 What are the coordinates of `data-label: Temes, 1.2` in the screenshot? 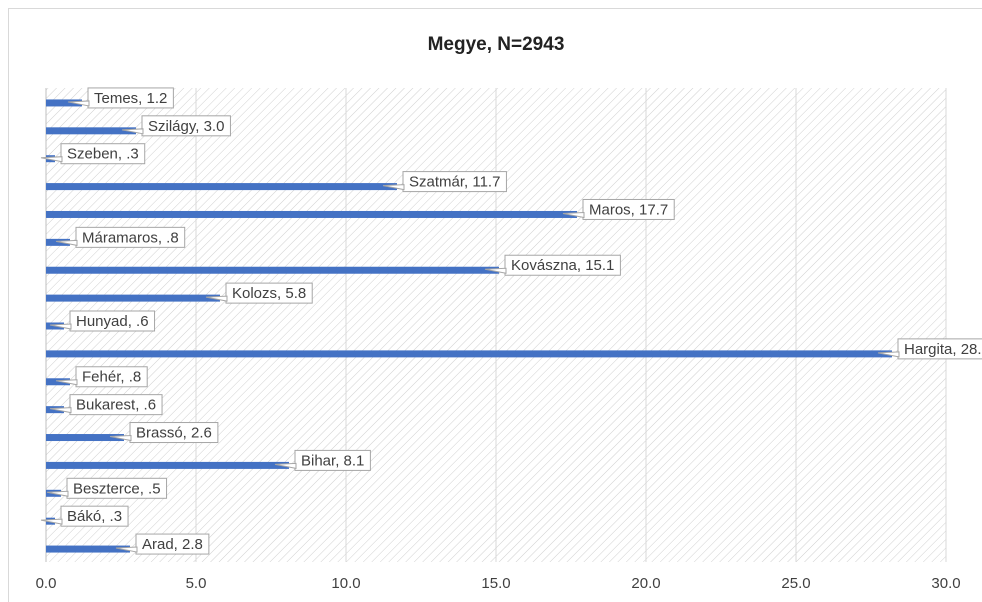 It's located at (120, 98).